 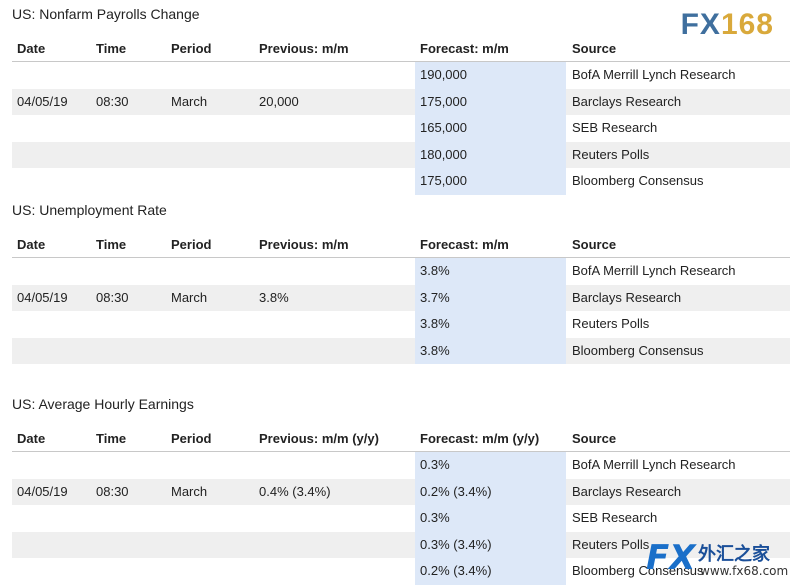 What do you see at coordinates (435, 297) in the screenshot?
I see `forecast-value: 3.7%` at bounding box center [435, 297].